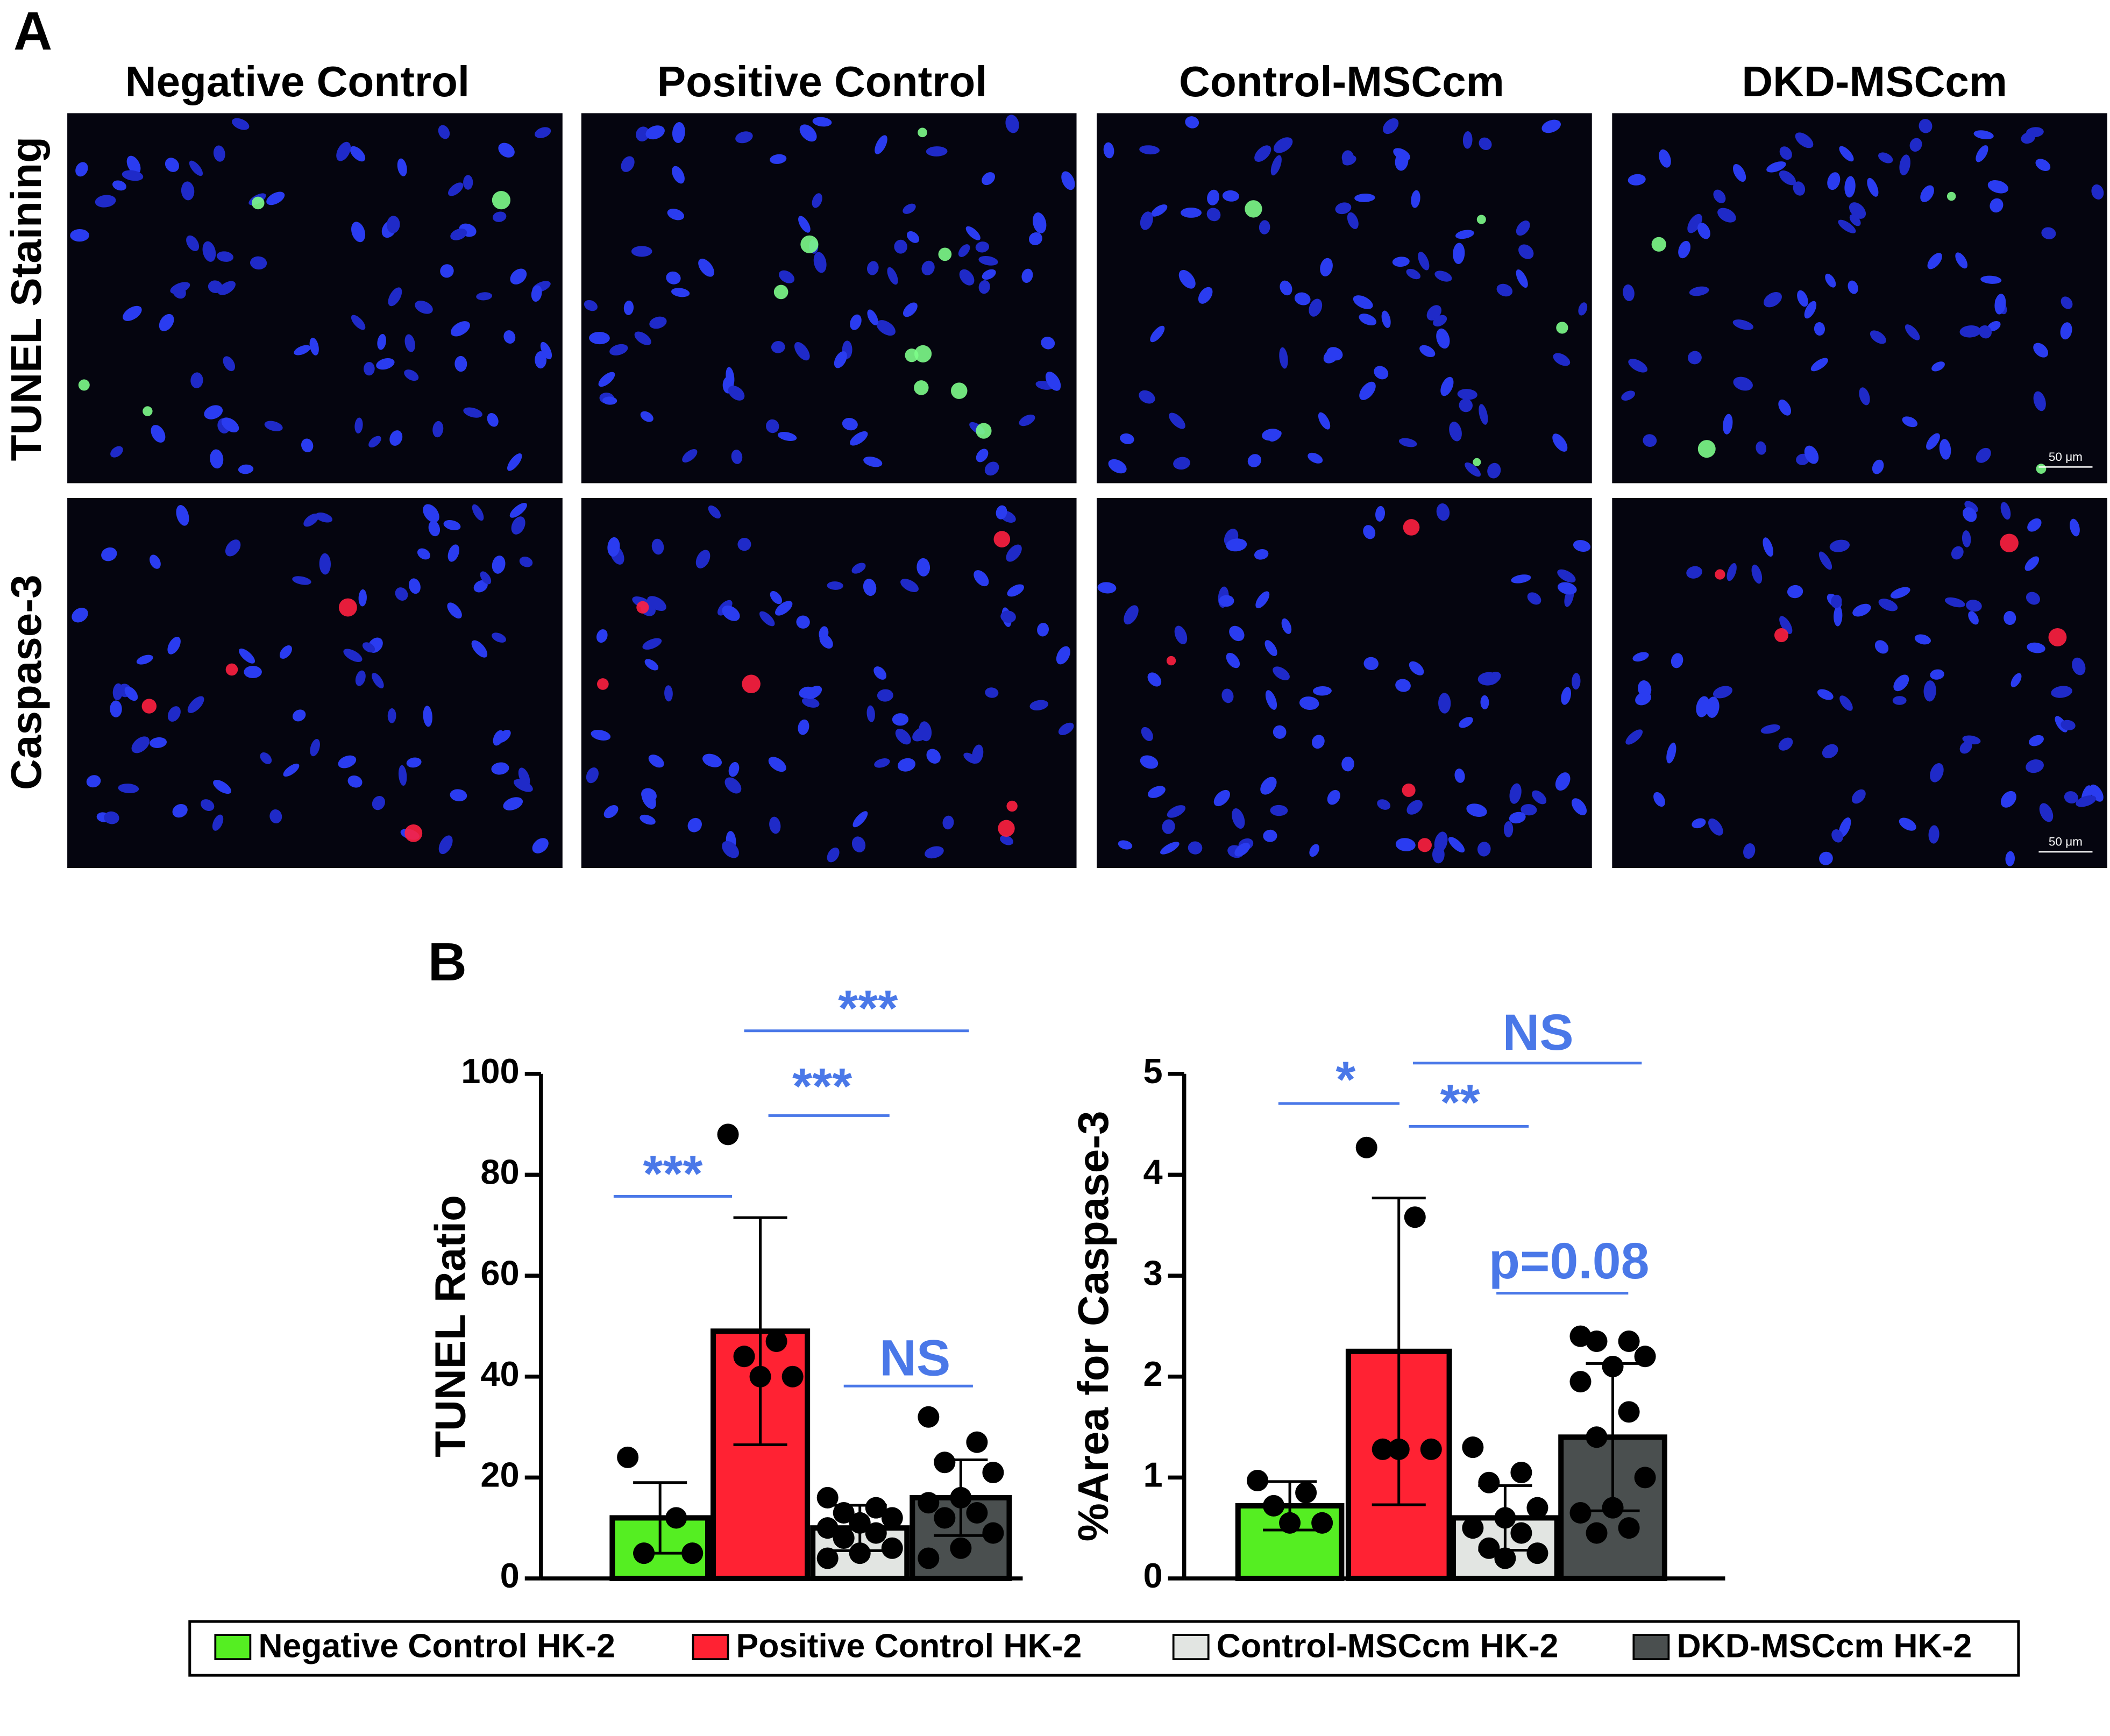  What do you see at coordinates (450, 1326) in the screenshot?
I see `y-axis-label: TUNEL Ratio` at bounding box center [450, 1326].